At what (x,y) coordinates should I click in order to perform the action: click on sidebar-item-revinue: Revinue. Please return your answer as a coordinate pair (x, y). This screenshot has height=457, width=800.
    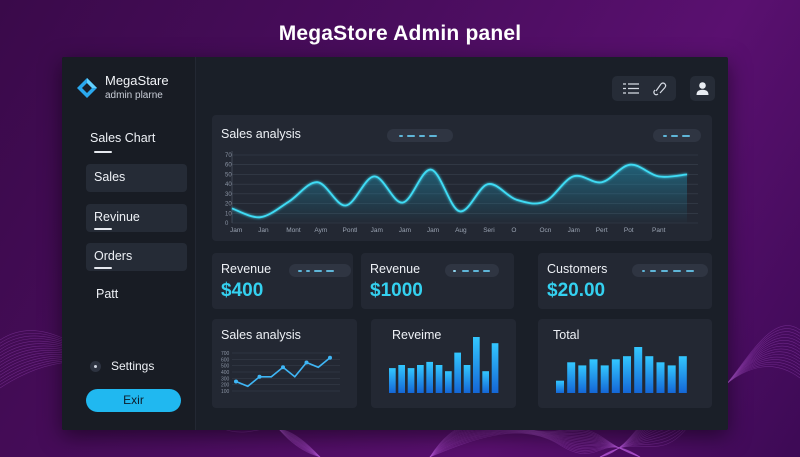
    Looking at the image, I should click on (136, 218).